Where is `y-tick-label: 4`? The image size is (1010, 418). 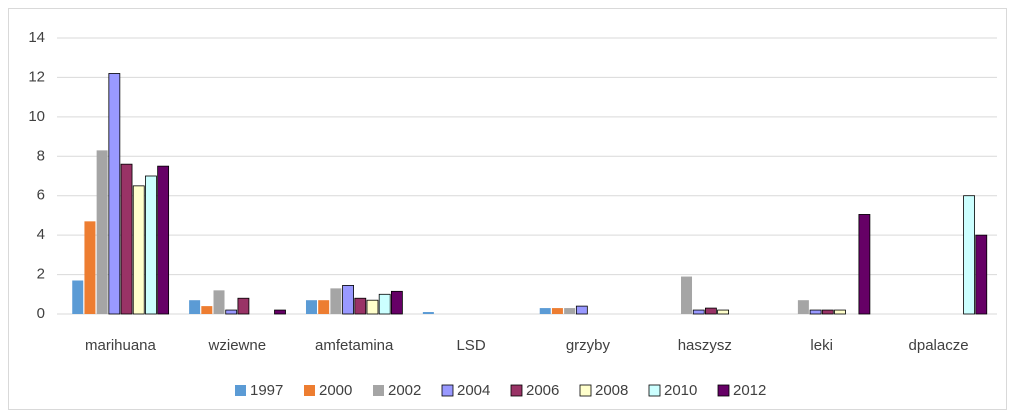
y-tick-label: 4 is located at coordinates (41, 234).